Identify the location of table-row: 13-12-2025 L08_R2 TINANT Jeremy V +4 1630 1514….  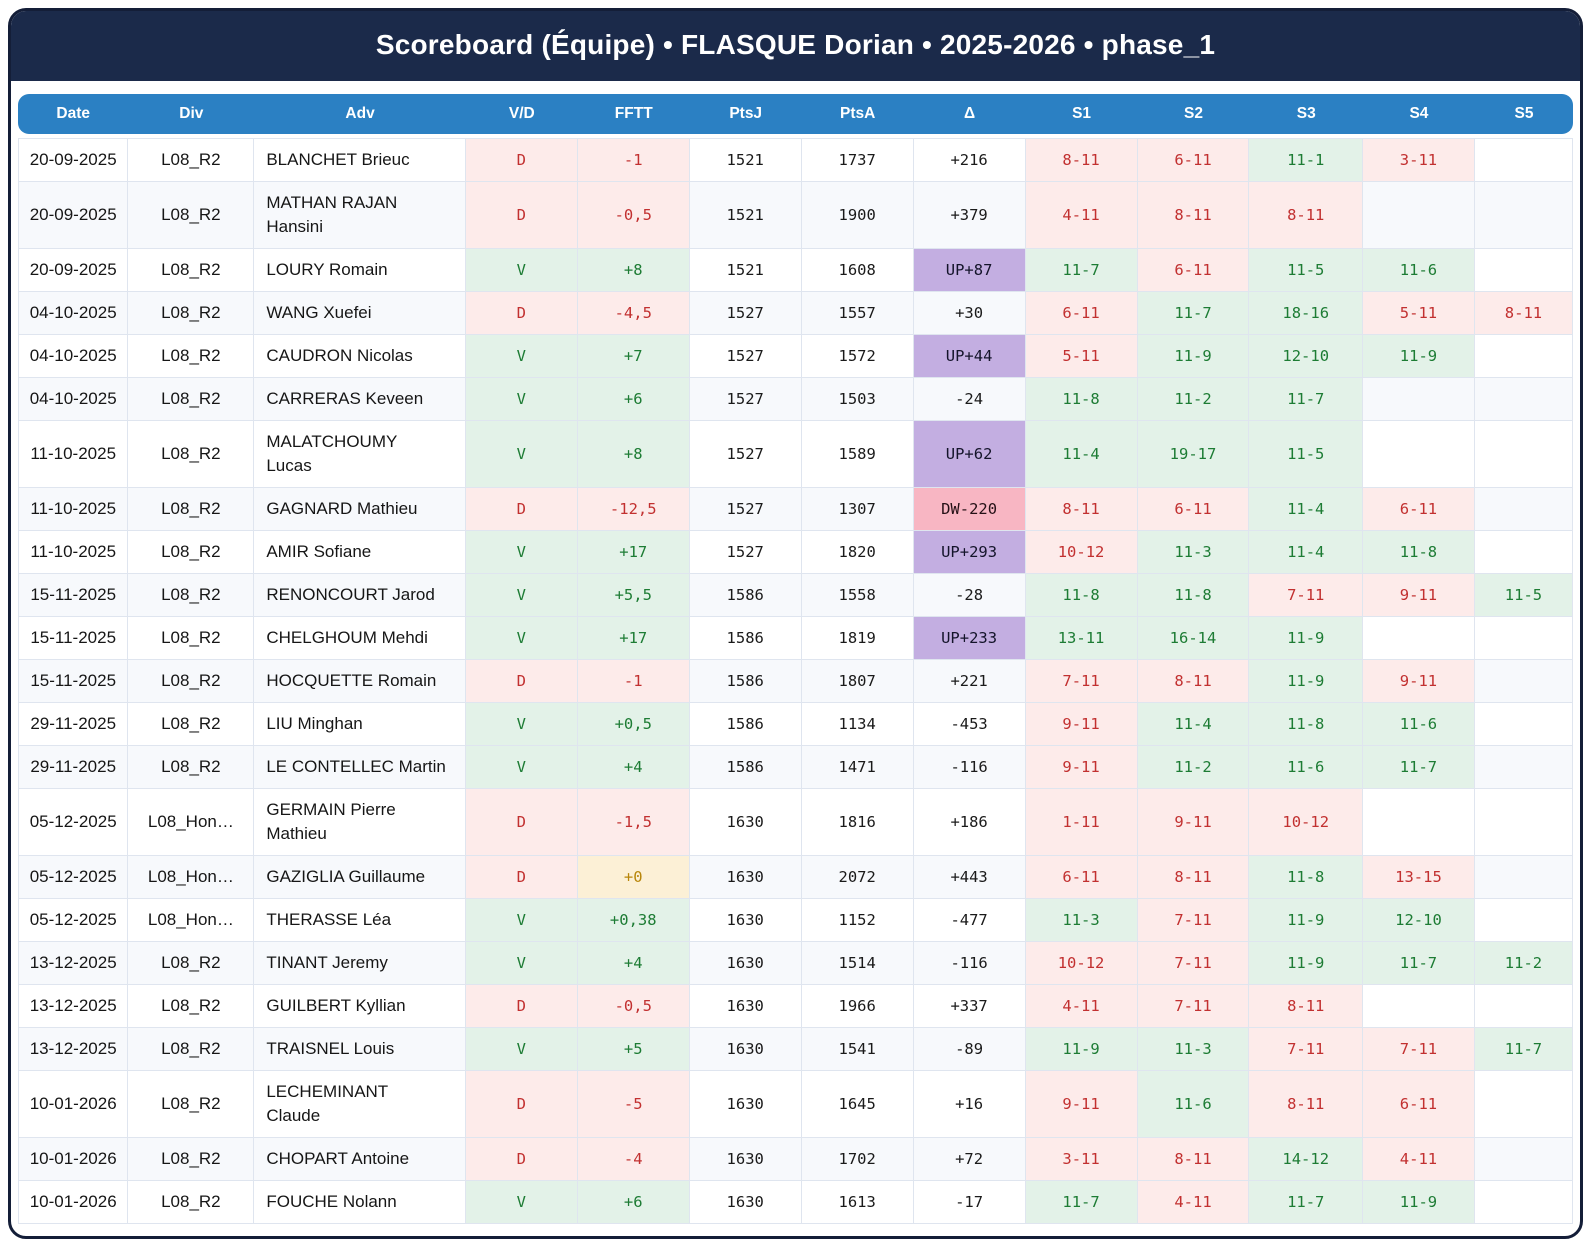
(795, 963).